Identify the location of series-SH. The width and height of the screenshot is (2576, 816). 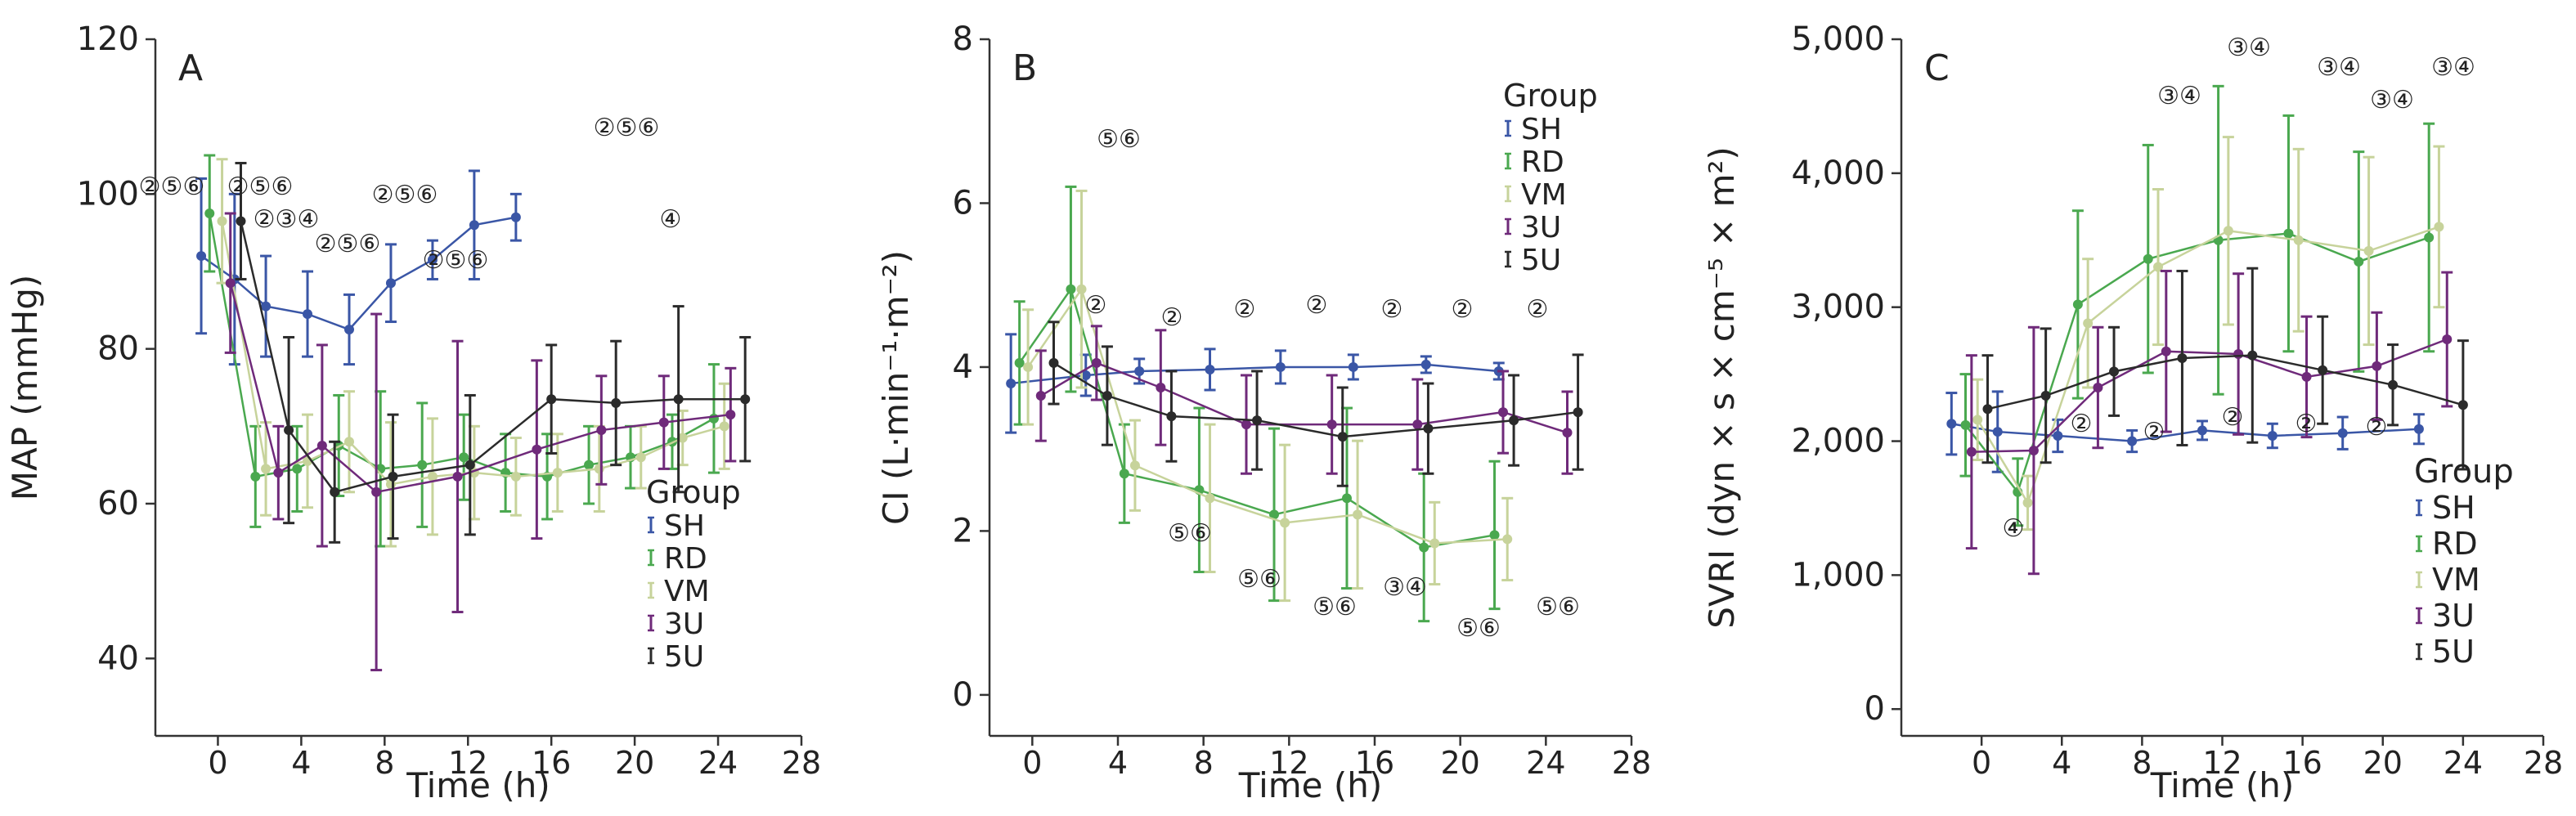
(2185, 432).